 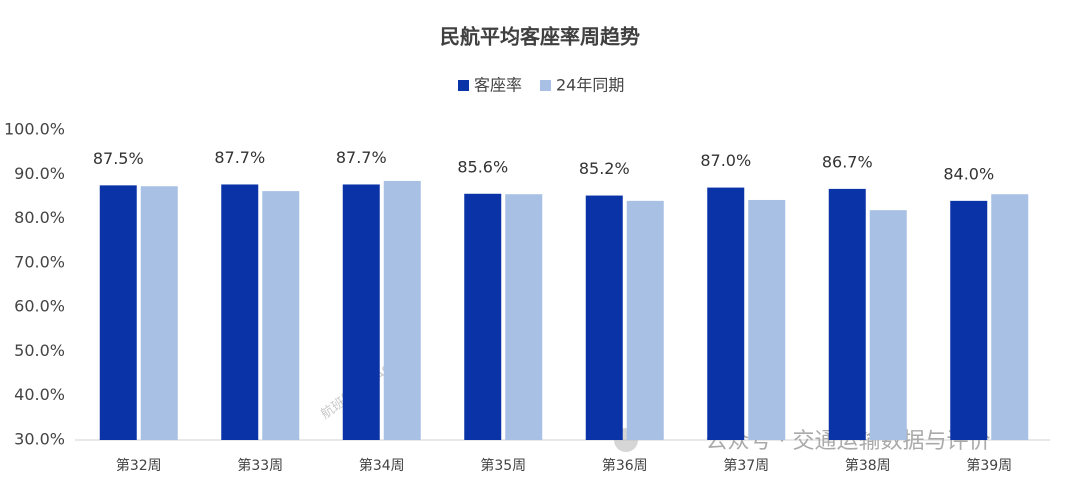 I want to click on legend-label: 24年同期, so click(x=590, y=85).